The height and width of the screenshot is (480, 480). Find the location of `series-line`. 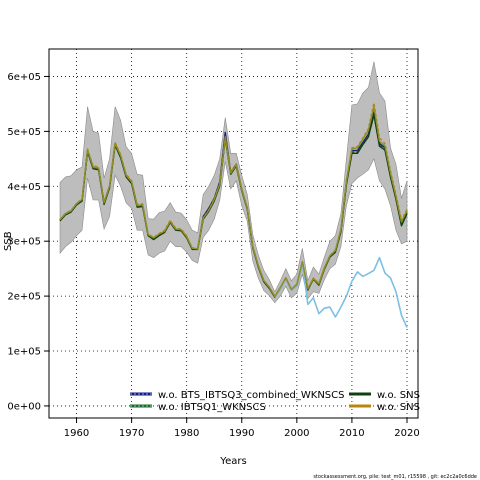

series-line is located at coordinates (341, 292).